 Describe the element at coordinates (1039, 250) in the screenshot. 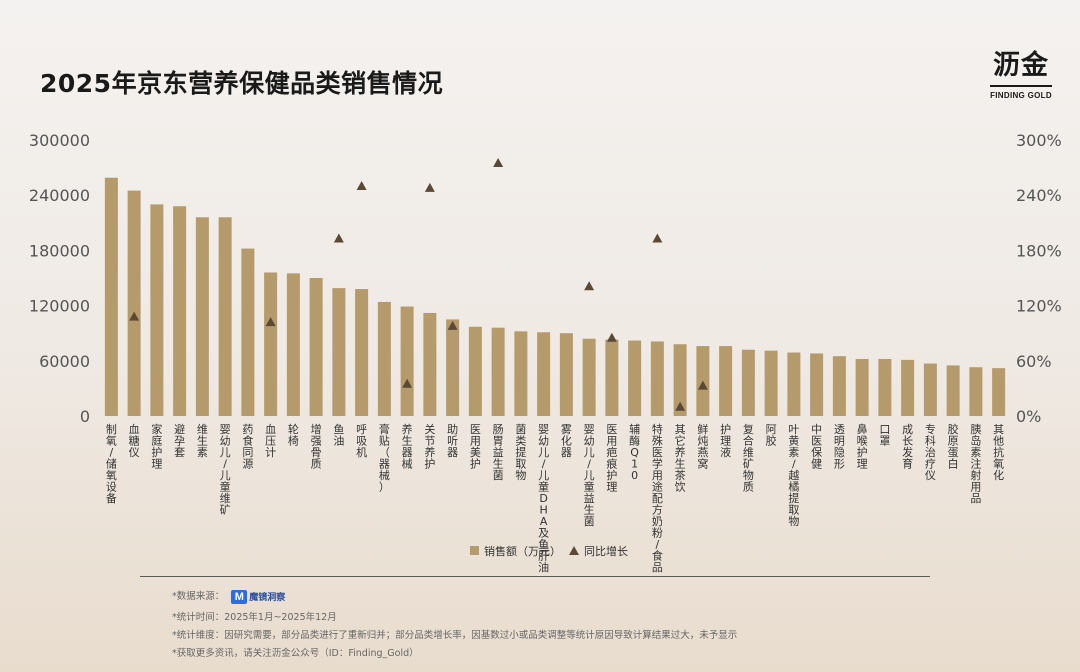

I see `y-right-tick-label: 180%` at that location.